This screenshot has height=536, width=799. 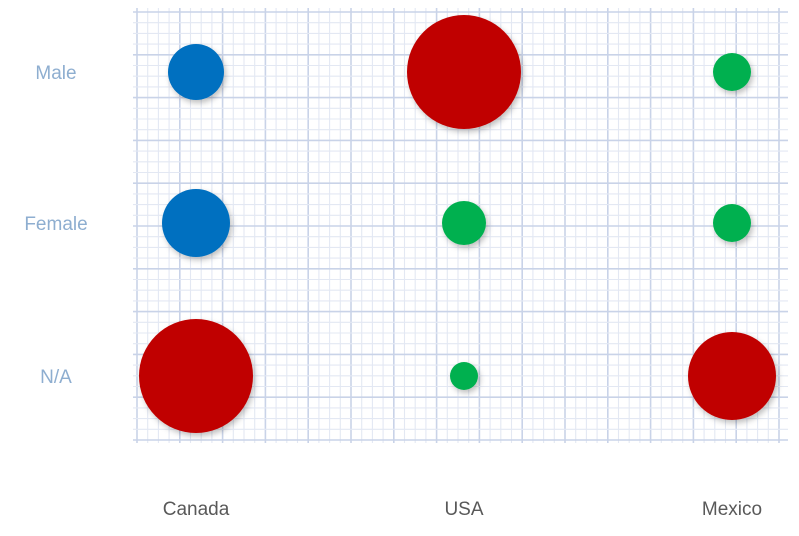 I want to click on bubble-canada-na, so click(x=196, y=376).